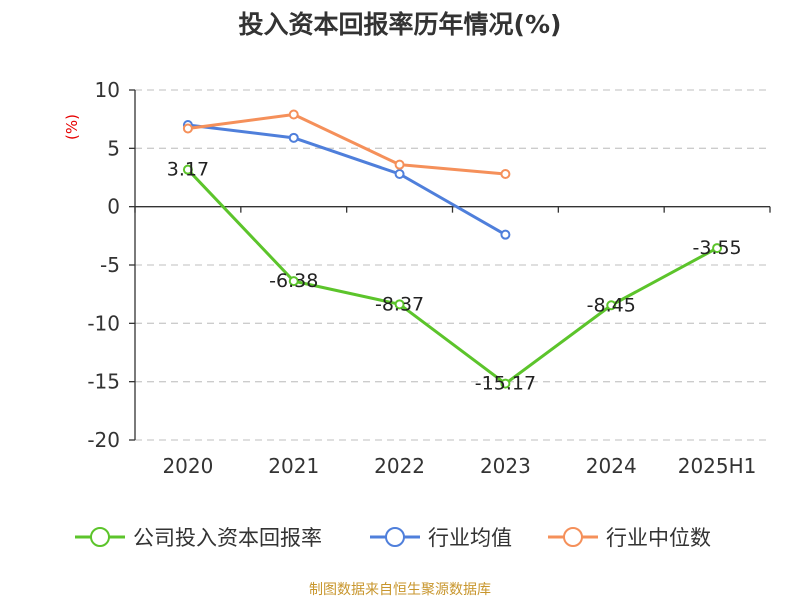 This screenshot has width=800, height=600. What do you see at coordinates (293, 466) in the screenshot?
I see `x-tick-label: 2021` at bounding box center [293, 466].